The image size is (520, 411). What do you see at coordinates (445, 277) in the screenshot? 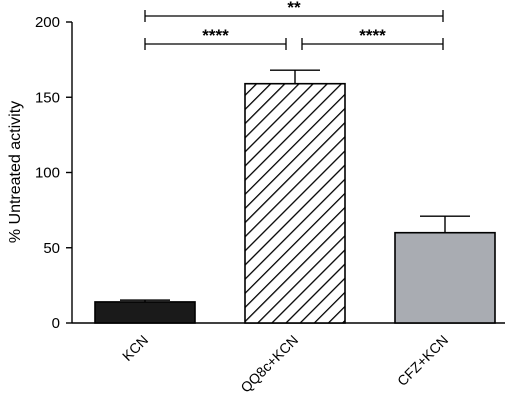
I see `bar-cfz-kcn` at bounding box center [445, 277].